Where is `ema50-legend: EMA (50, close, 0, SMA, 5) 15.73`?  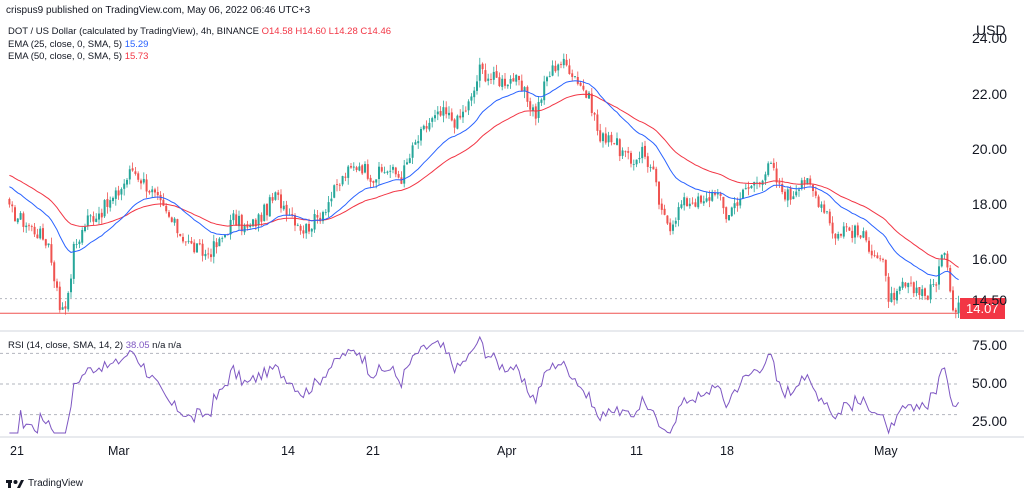 ema50-legend: EMA (50, close, 0, SMA, 5) 15.73 is located at coordinates (78, 56).